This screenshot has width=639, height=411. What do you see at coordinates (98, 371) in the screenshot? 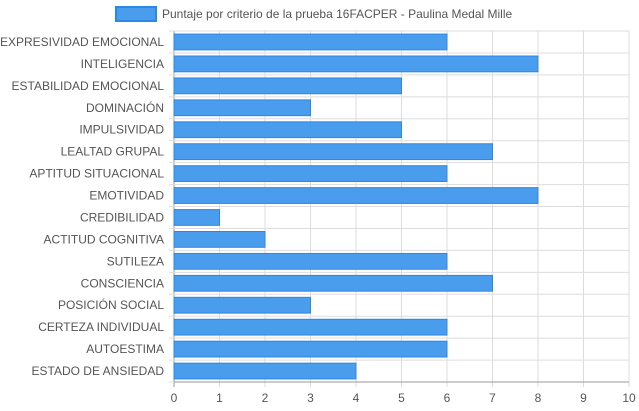
I see `category-label: ESTADO DE ANSIEDAD` at bounding box center [98, 371].